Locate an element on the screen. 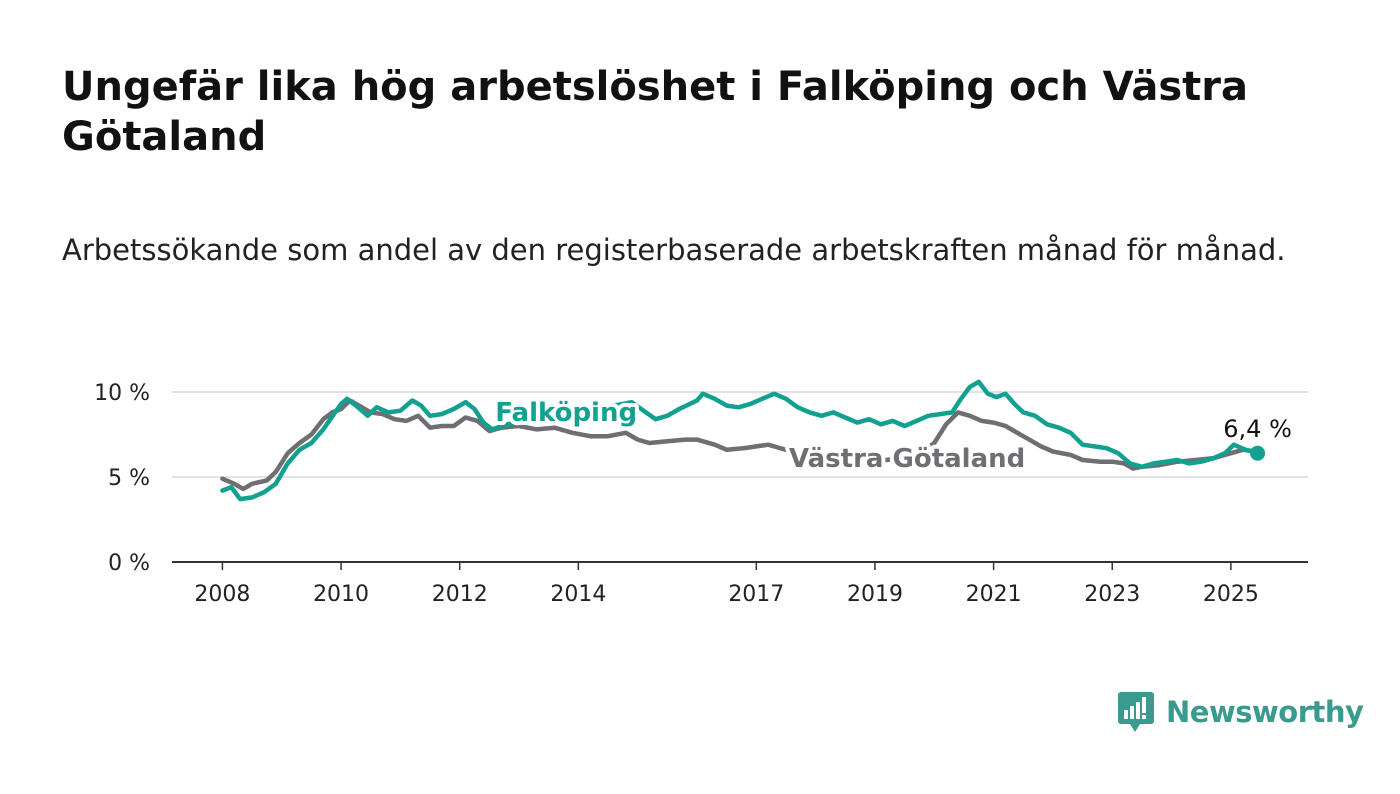 Image resolution: width=1400 pixels, height=794 pixels. series-label-falkoping: Falköping is located at coordinates (566, 413).